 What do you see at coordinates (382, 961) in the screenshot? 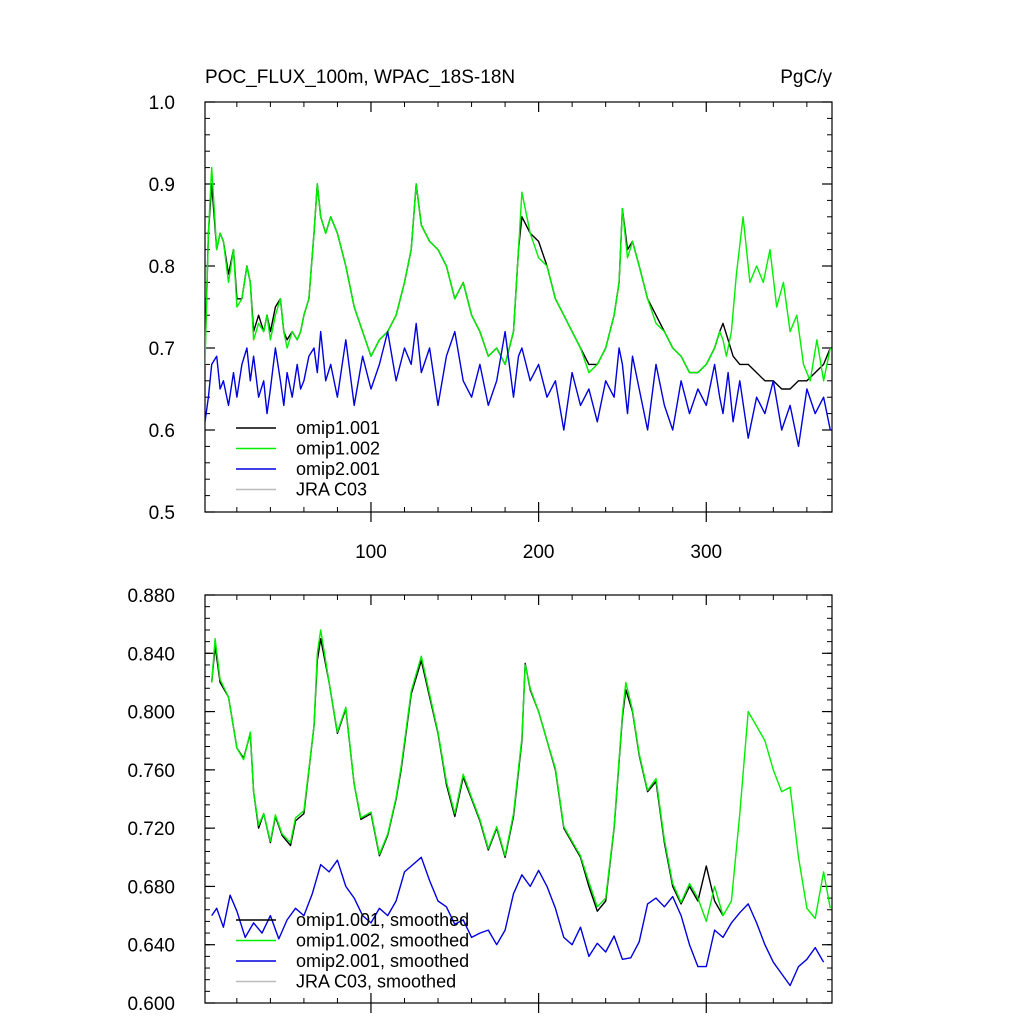
I see `bottom-legend-label: omip2.001, smoothed` at bounding box center [382, 961].